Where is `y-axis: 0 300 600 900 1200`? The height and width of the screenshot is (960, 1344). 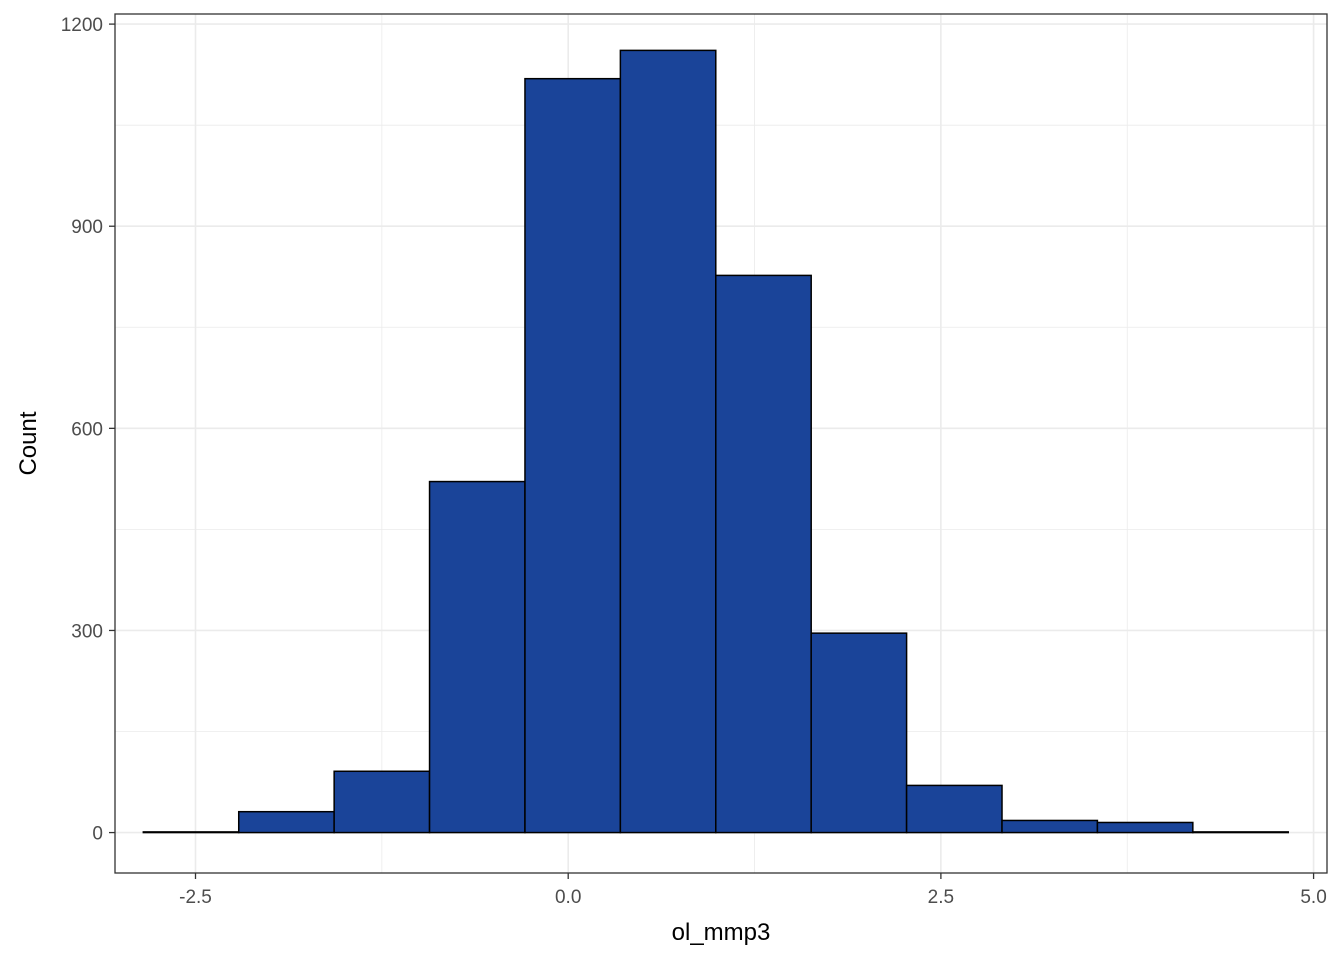
y-axis: 0 300 600 900 1200 is located at coordinates (88, 430).